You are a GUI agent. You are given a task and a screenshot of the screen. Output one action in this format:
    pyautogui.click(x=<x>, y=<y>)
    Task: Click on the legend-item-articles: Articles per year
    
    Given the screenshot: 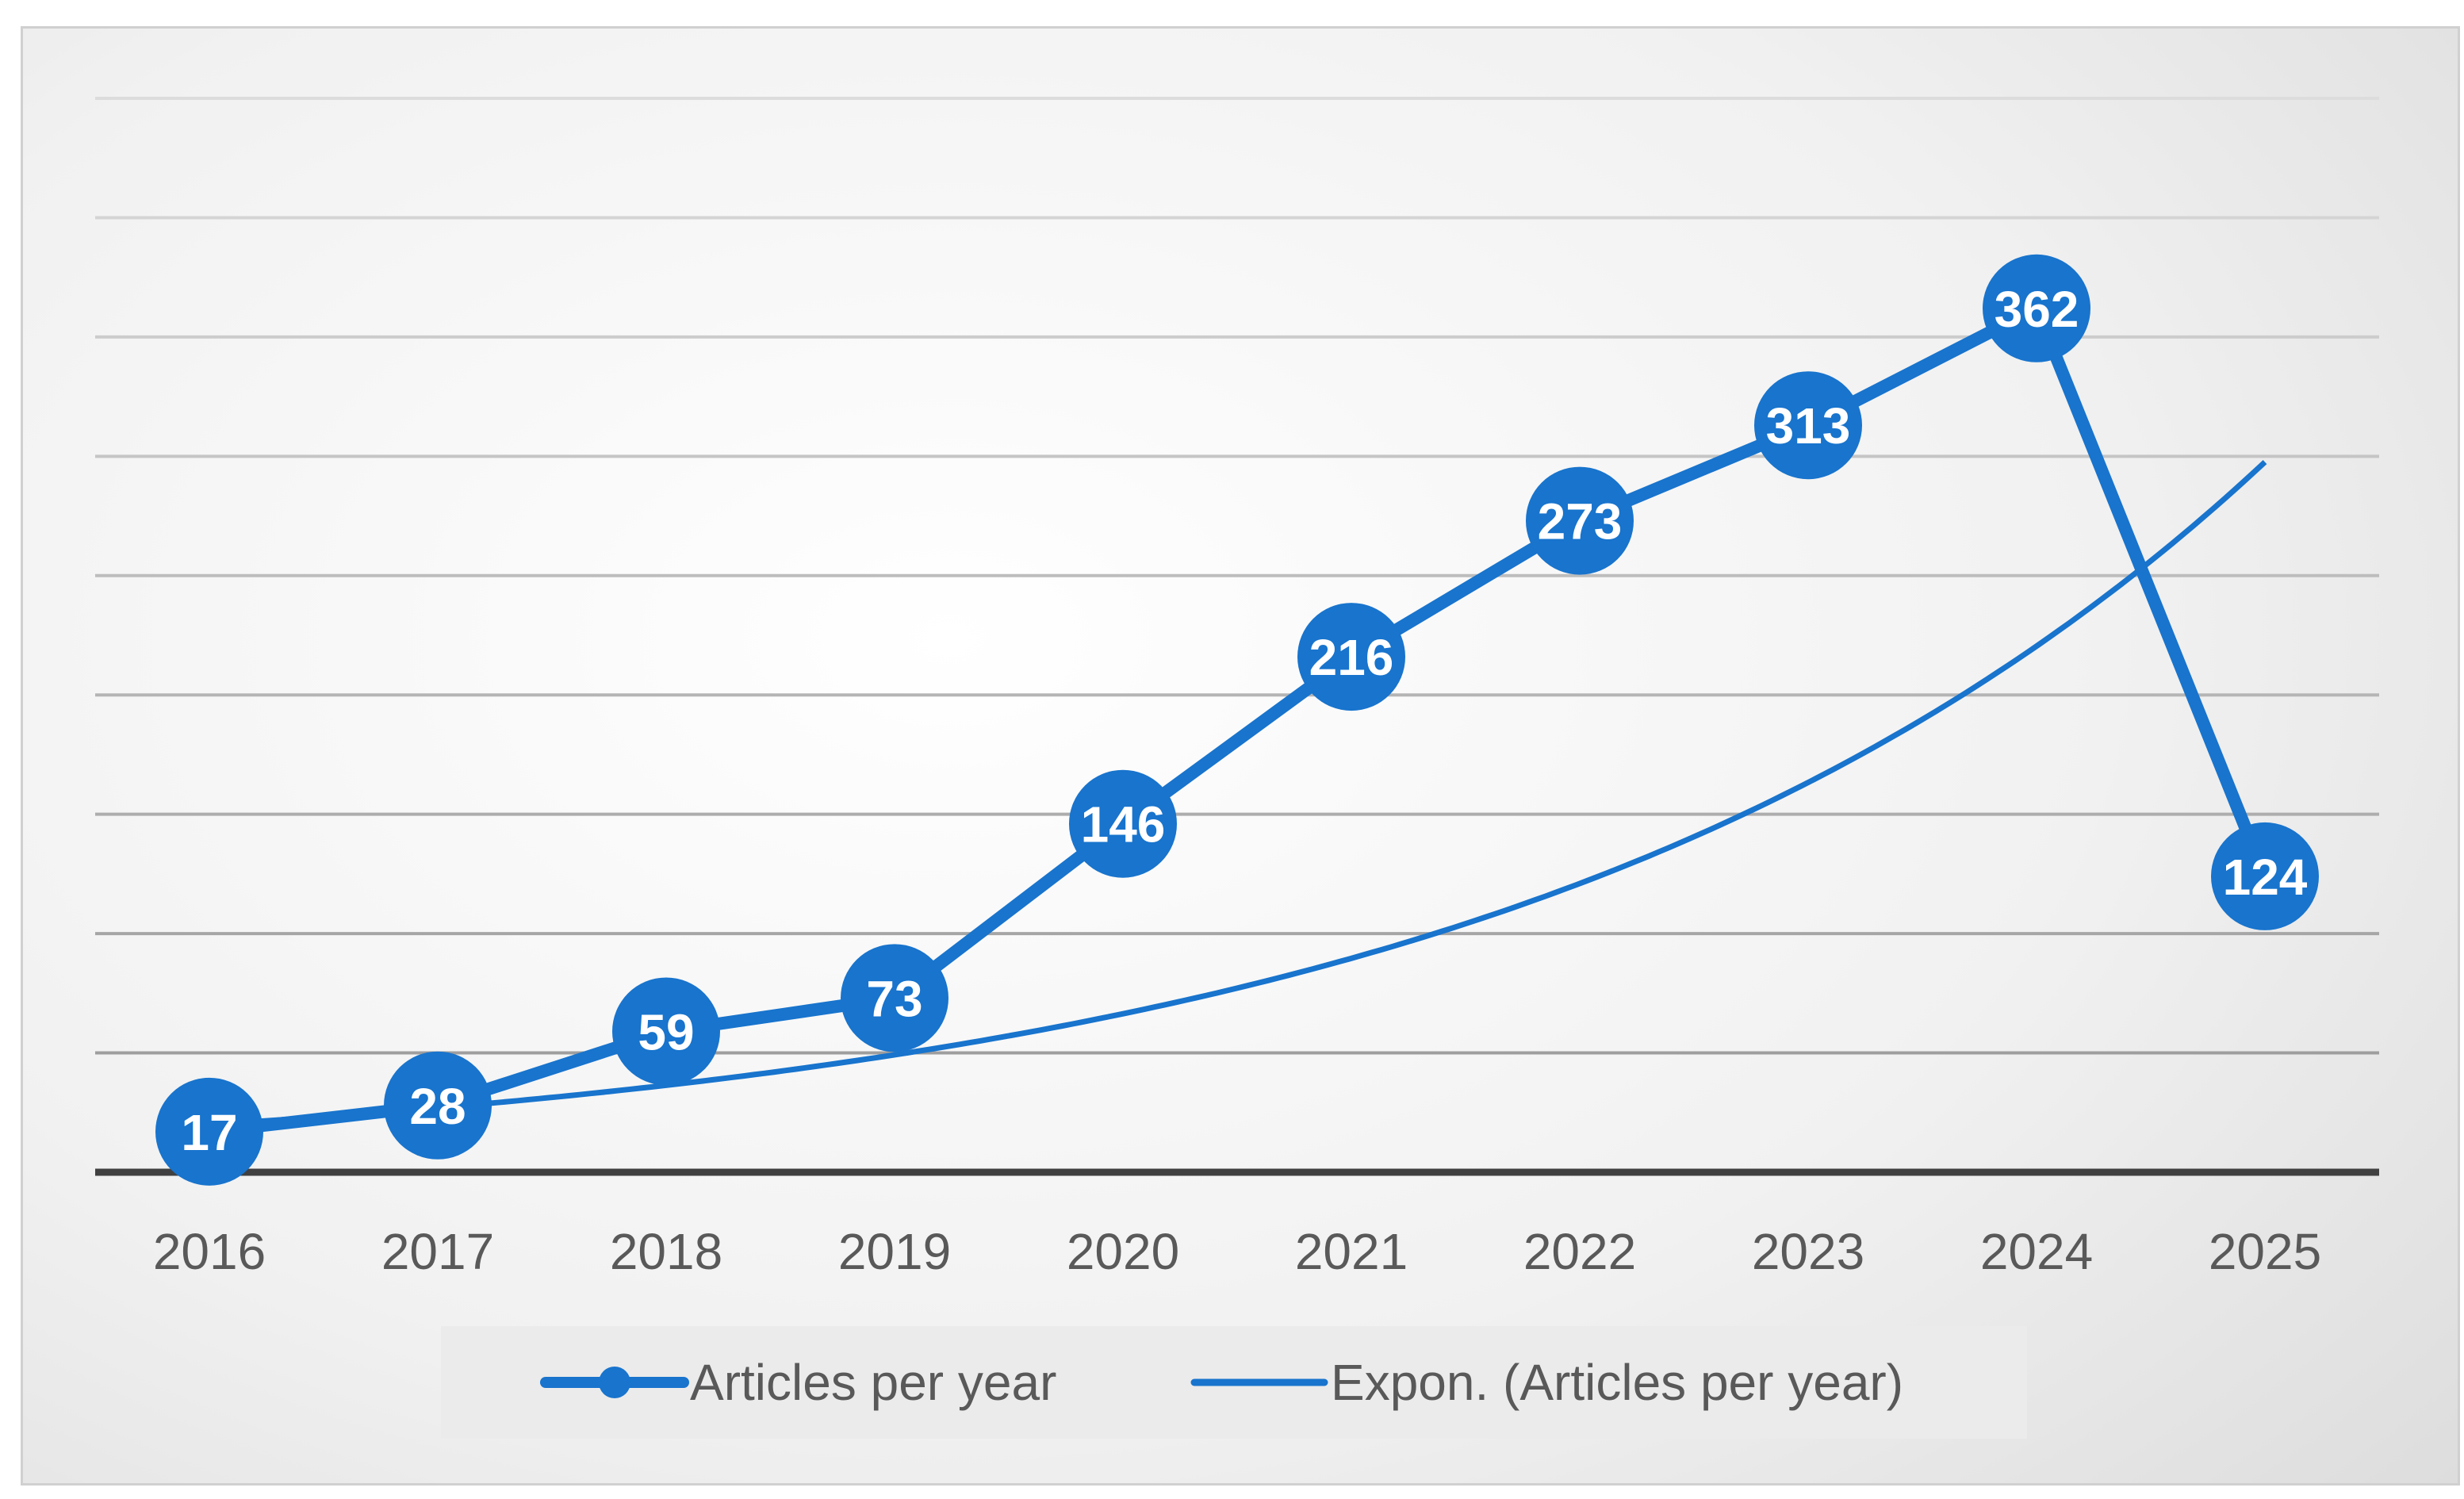 What is the action you would take?
    pyautogui.click(x=797, y=1382)
    